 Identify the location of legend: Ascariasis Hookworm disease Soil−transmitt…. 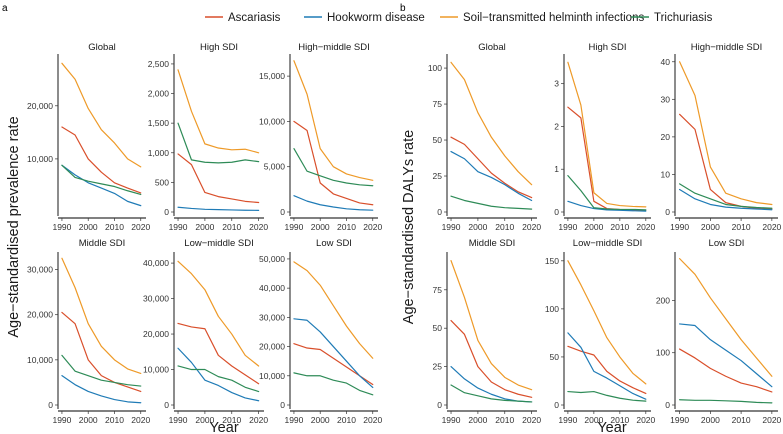
(459, 18).